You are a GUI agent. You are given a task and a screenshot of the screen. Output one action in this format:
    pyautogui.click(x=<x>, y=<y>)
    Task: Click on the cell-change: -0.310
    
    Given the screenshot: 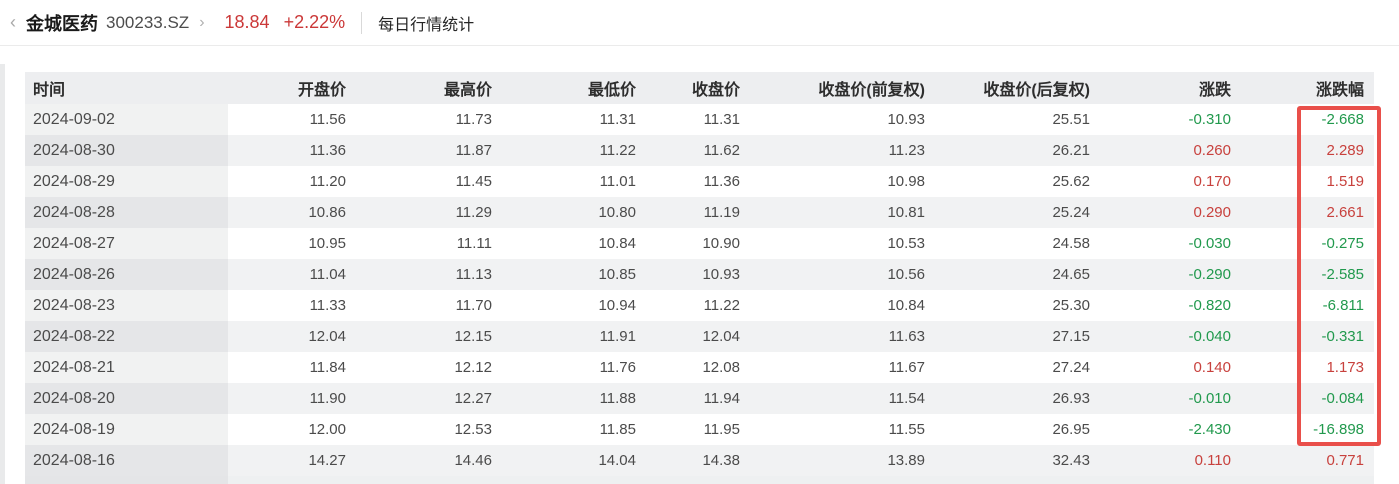 What is the action you would take?
    pyautogui.click(x=1170, y=119)
    